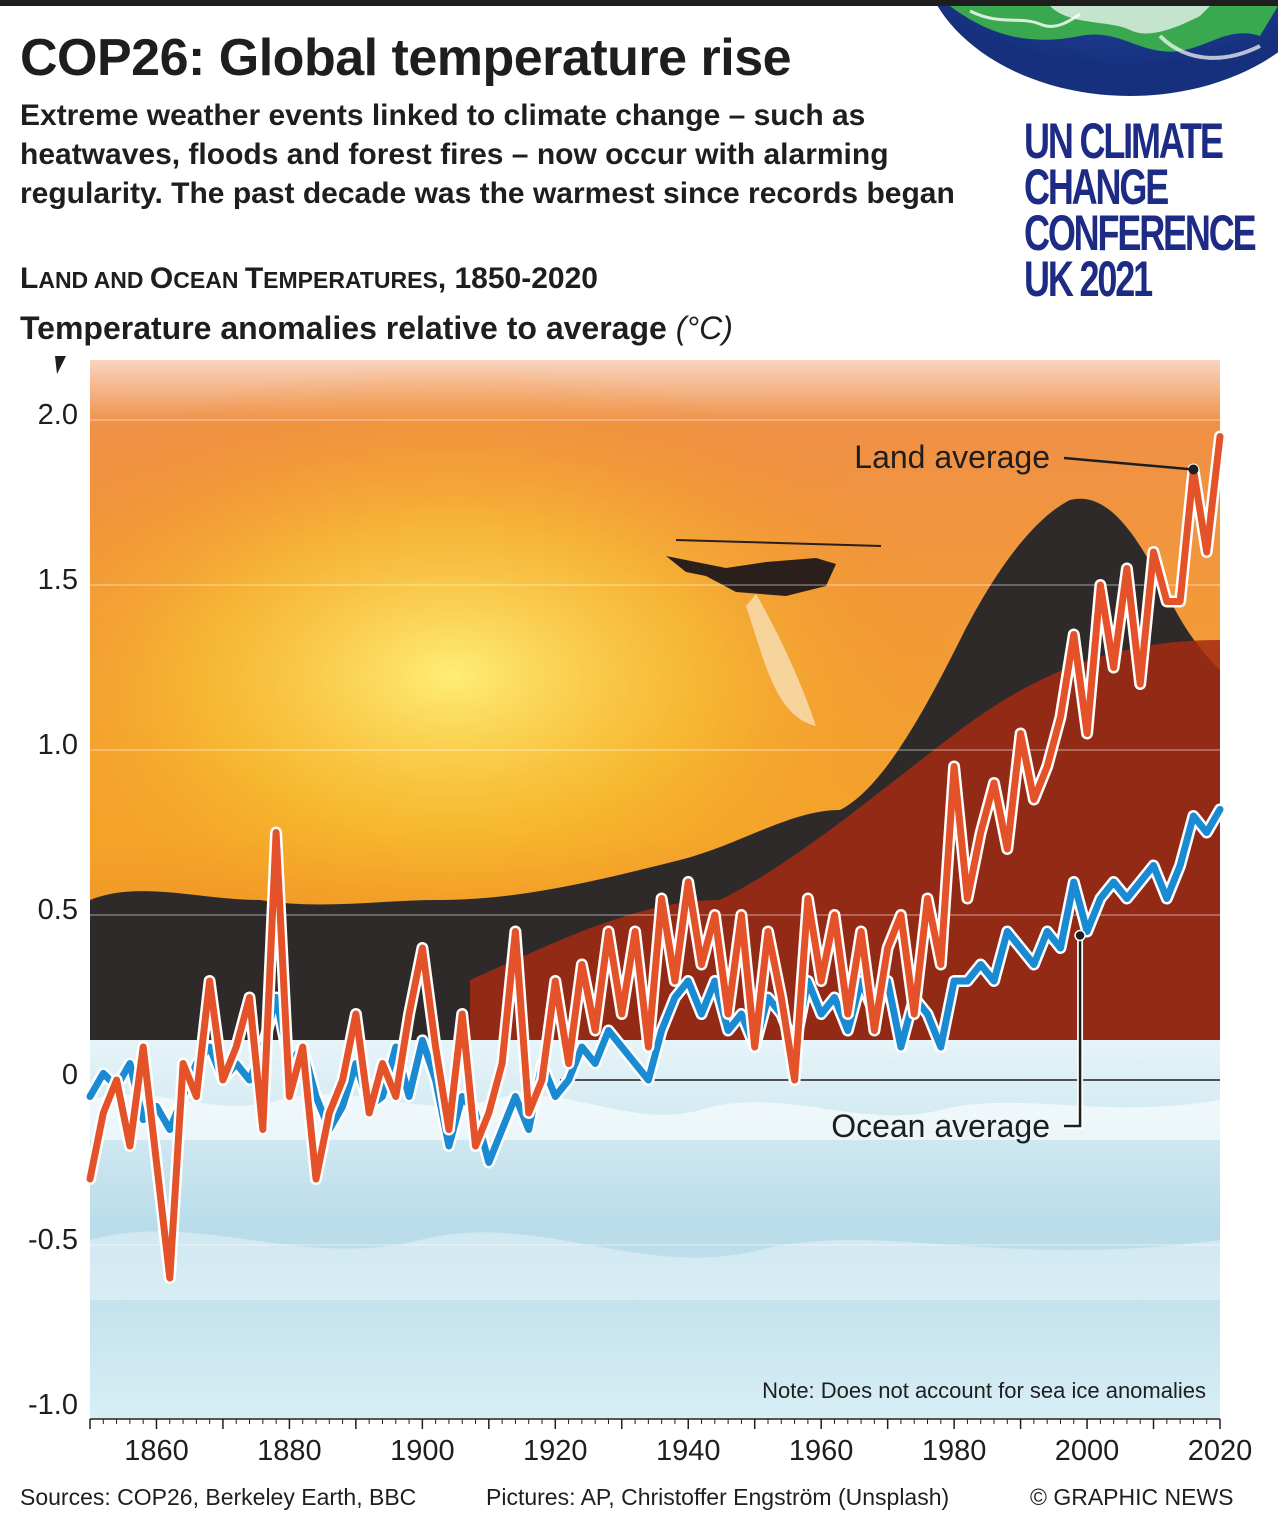 Image resolution: width=1278 pixels, height=1526 pixels. Describe the element at coordinates (58, 745) in the screenshot. I see `y-tick-label: 1.0` at that location.